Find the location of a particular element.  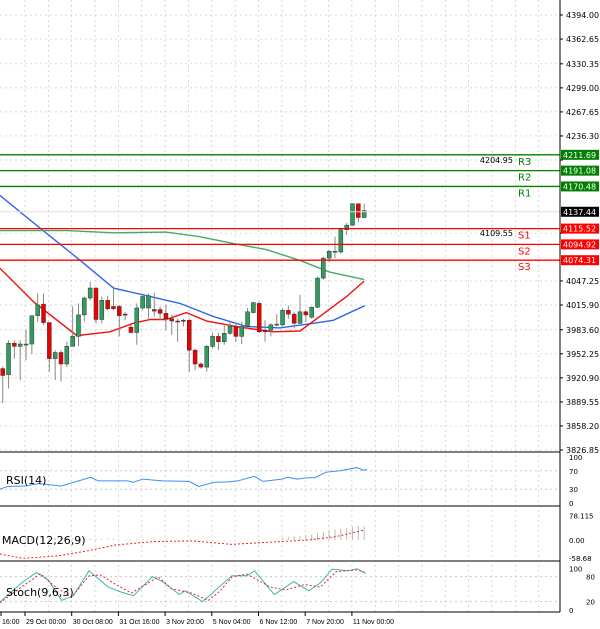

macd-signal-line is located at coordinates (182, 544).